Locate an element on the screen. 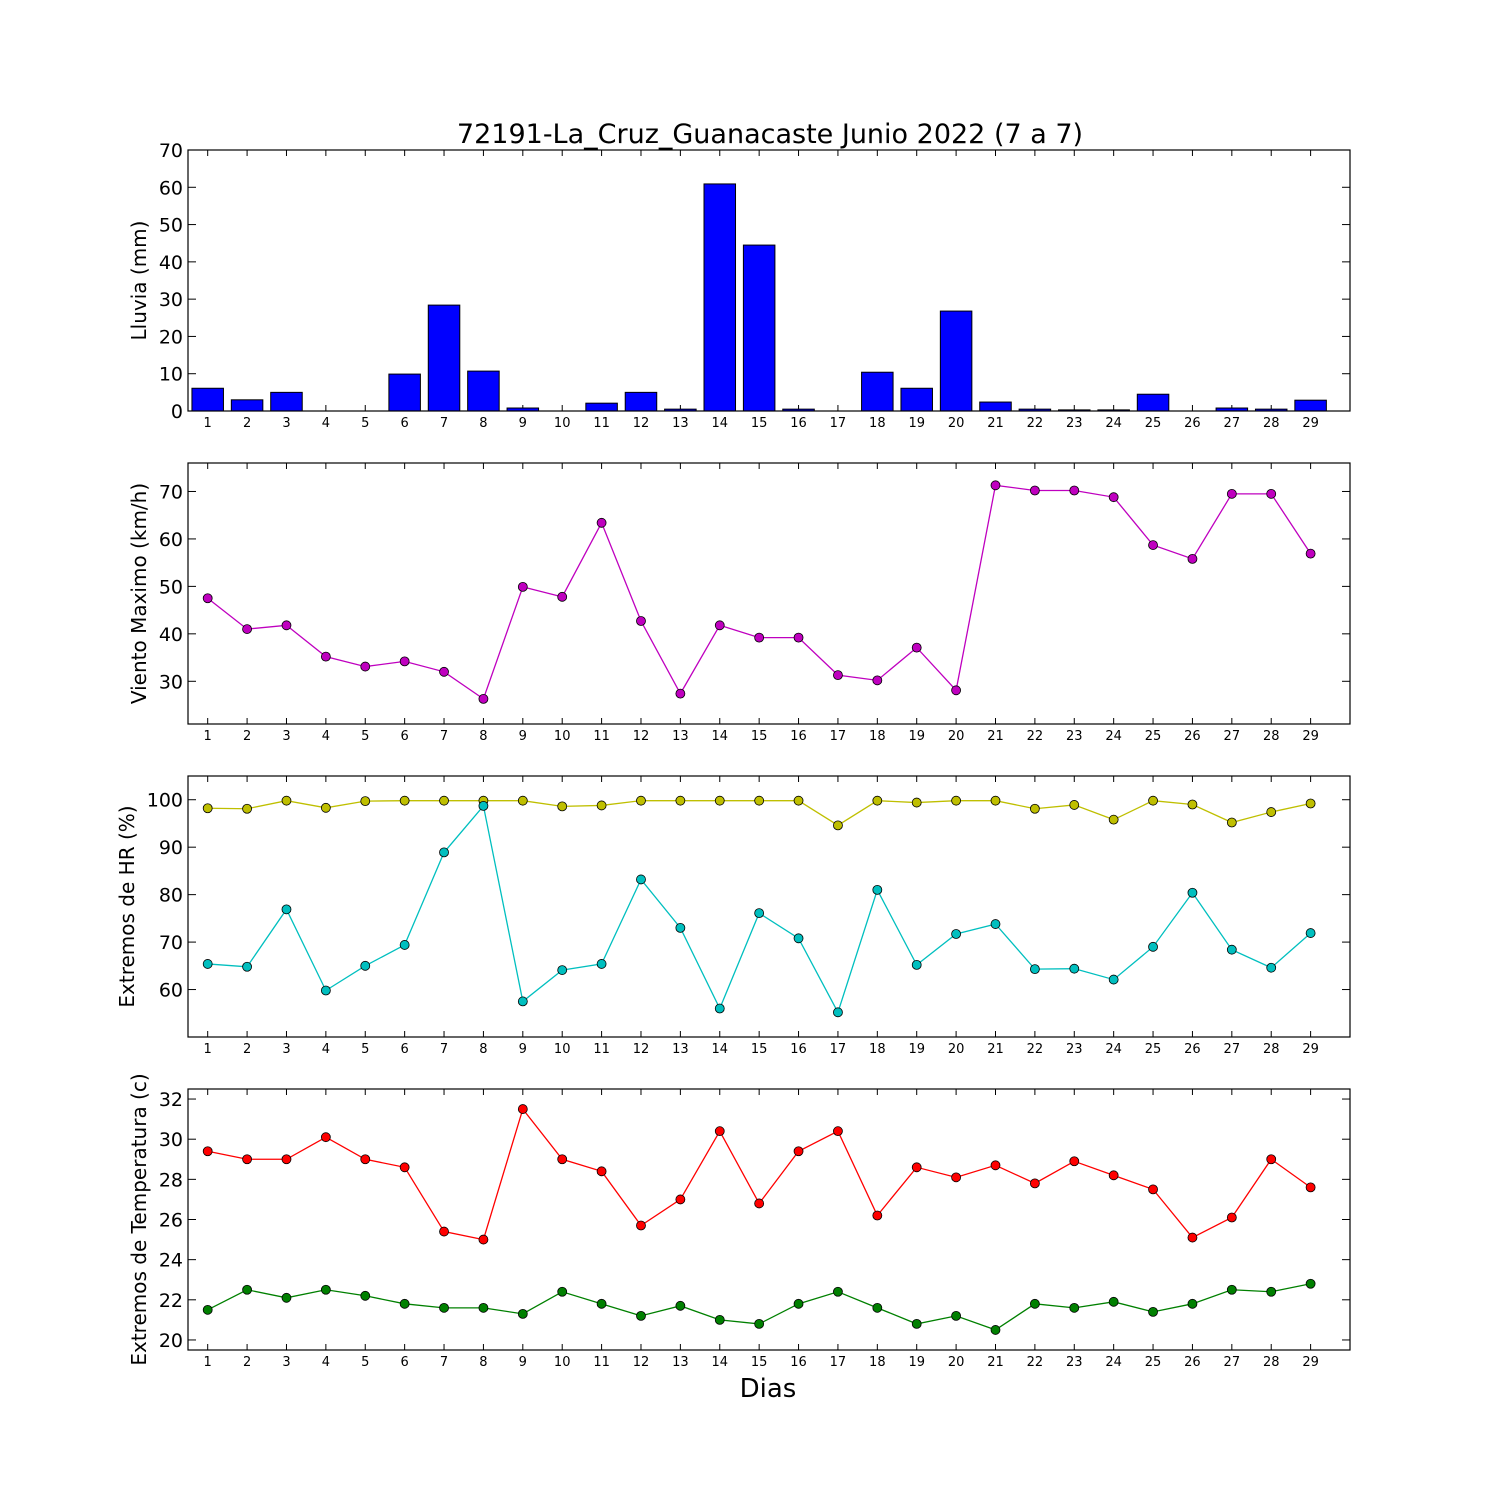 Image resolution: width=1500 pixels, height=1500 pixels. y-tick-label: 30 is located at coordinates (171, 682).